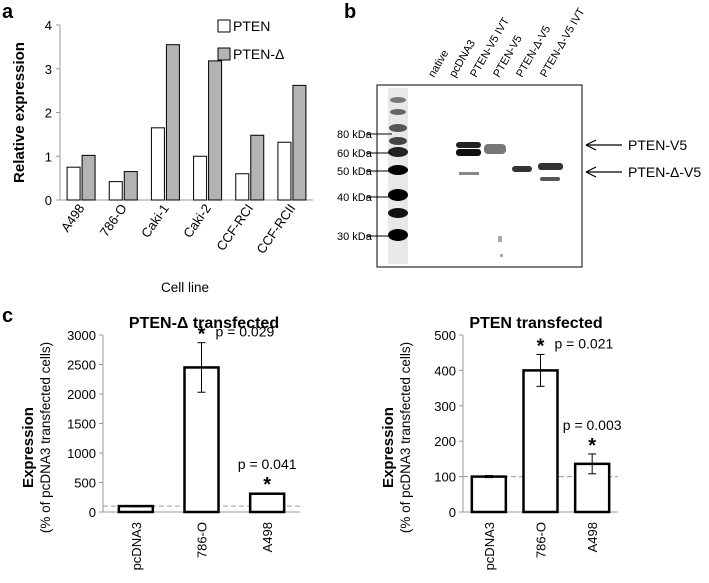 The image size is (709, 583). Describe the element at coordinates (81, 365) in the screenshot. I see `y-tick-label: 2500` at that location.